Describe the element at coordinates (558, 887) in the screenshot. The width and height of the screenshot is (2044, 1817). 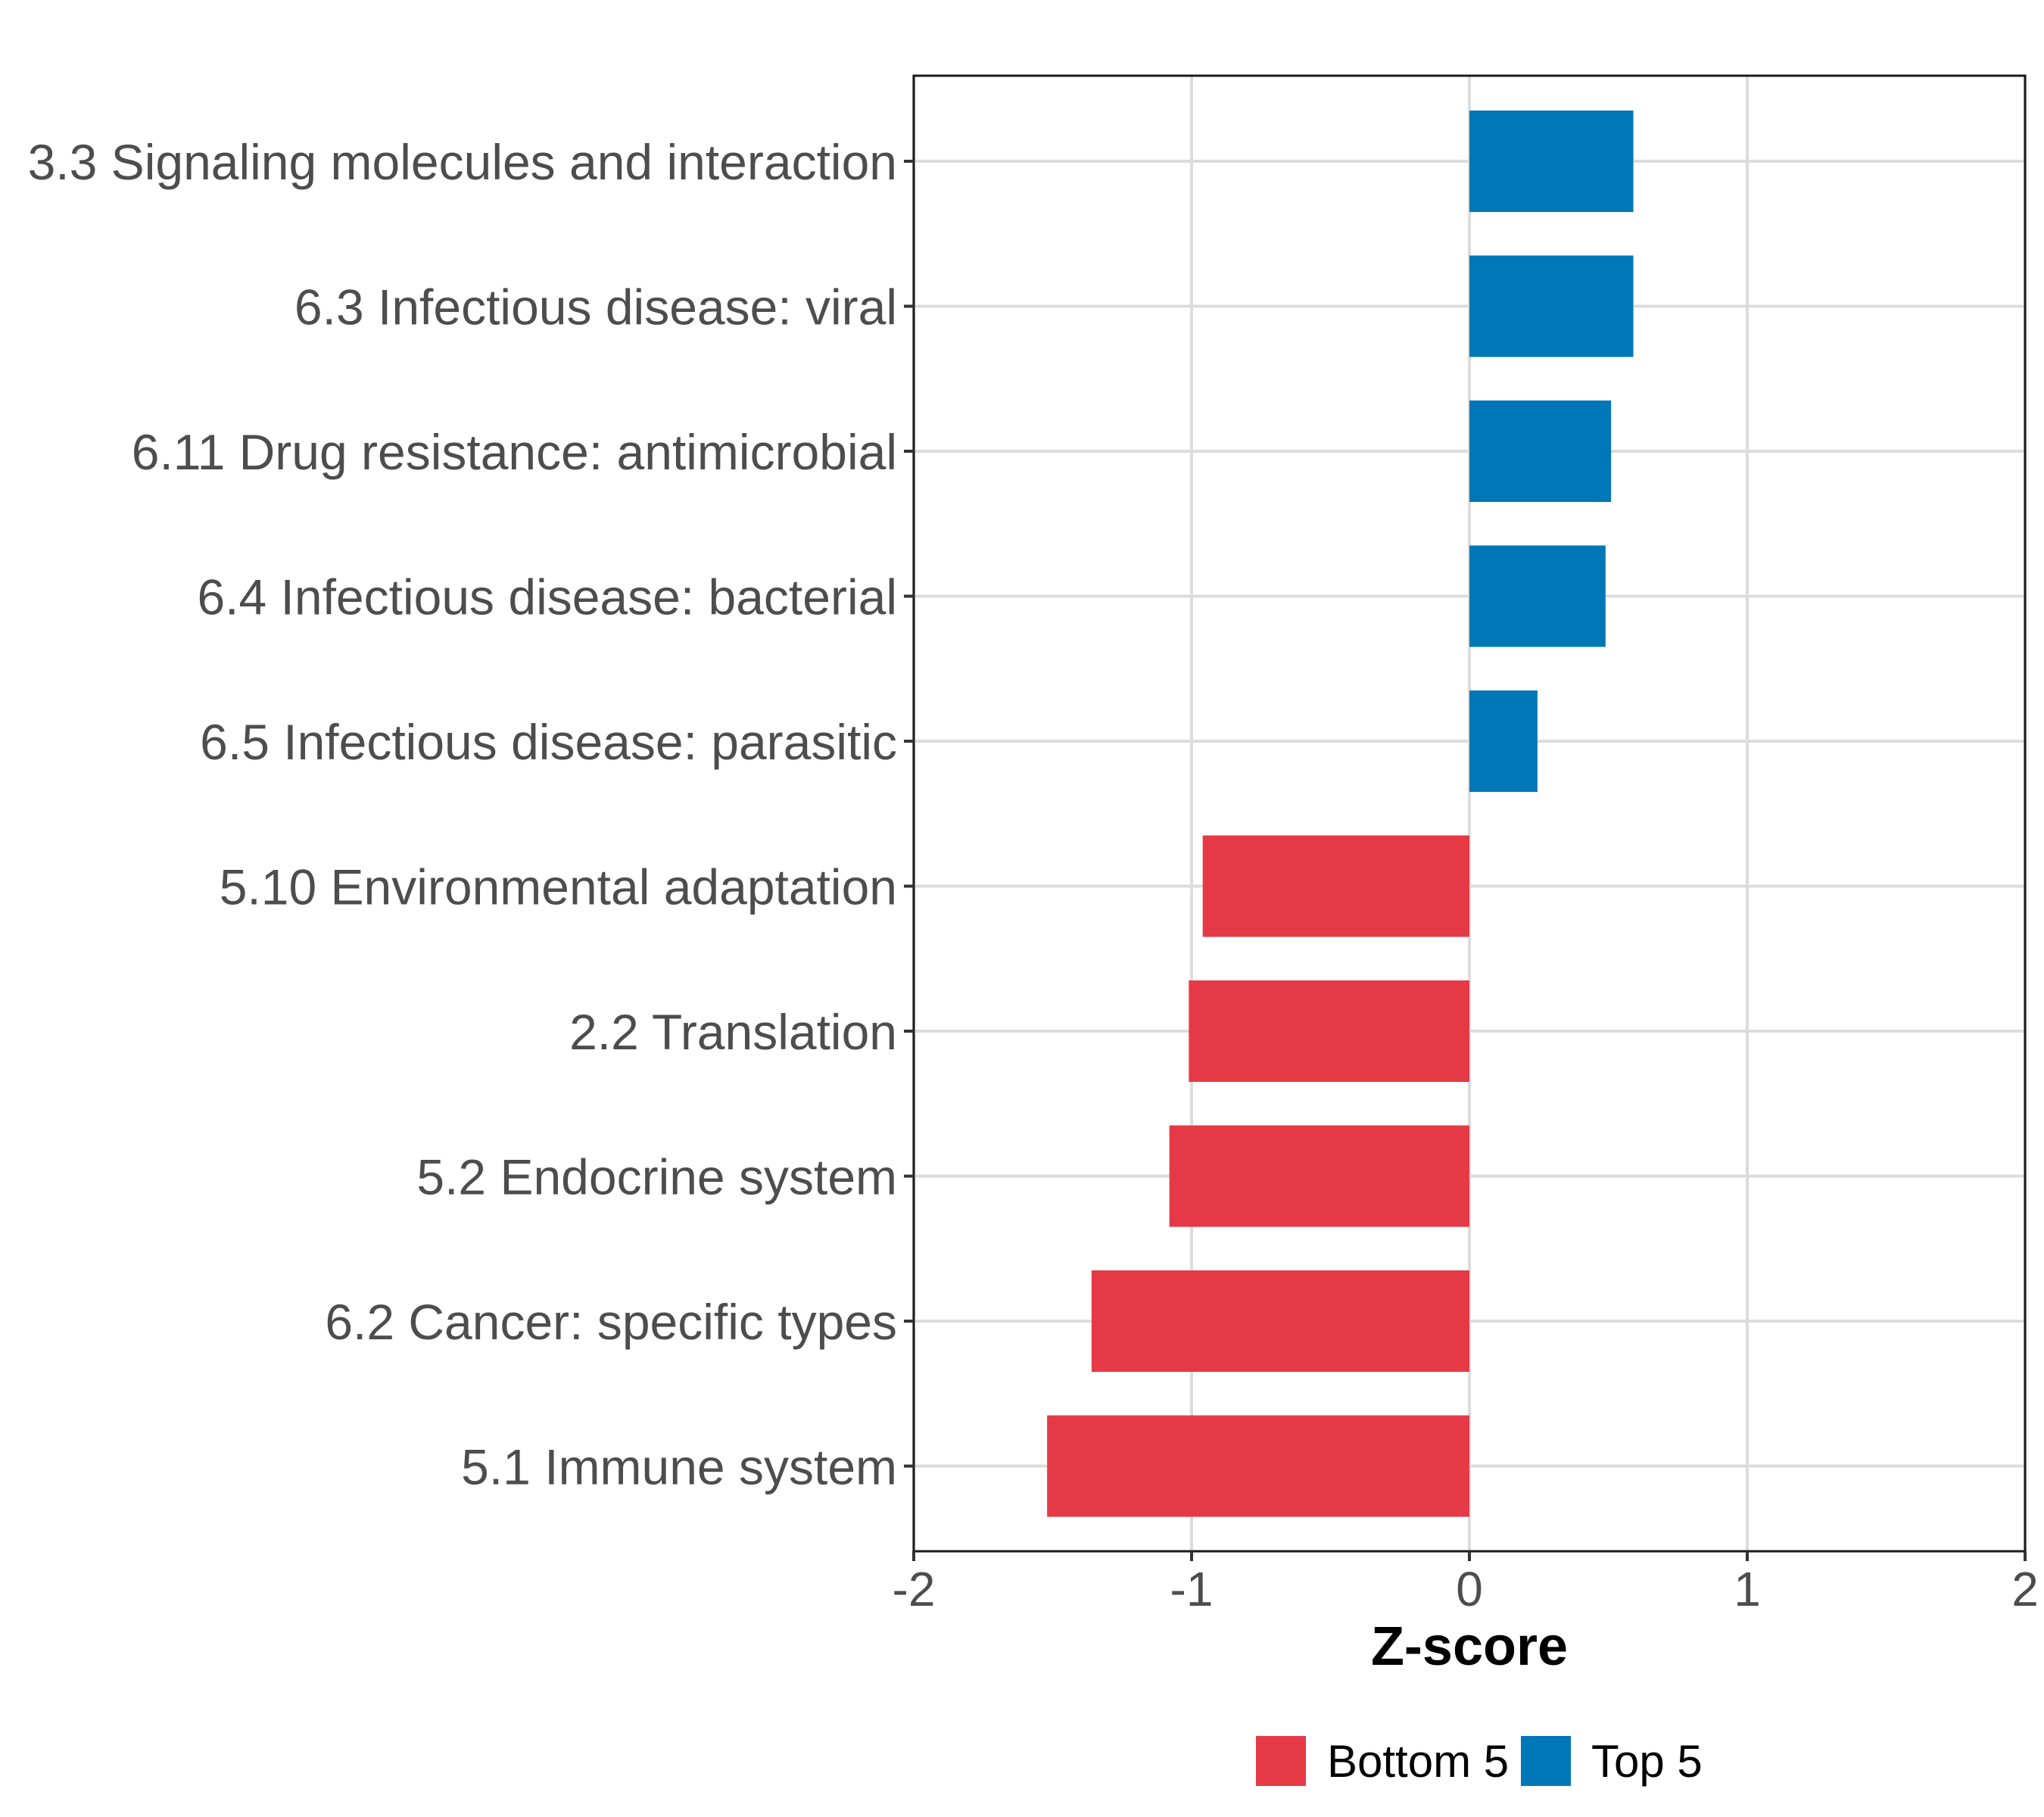
I see `y-tick-label: 5.10 Environmental adaptation` at that location.